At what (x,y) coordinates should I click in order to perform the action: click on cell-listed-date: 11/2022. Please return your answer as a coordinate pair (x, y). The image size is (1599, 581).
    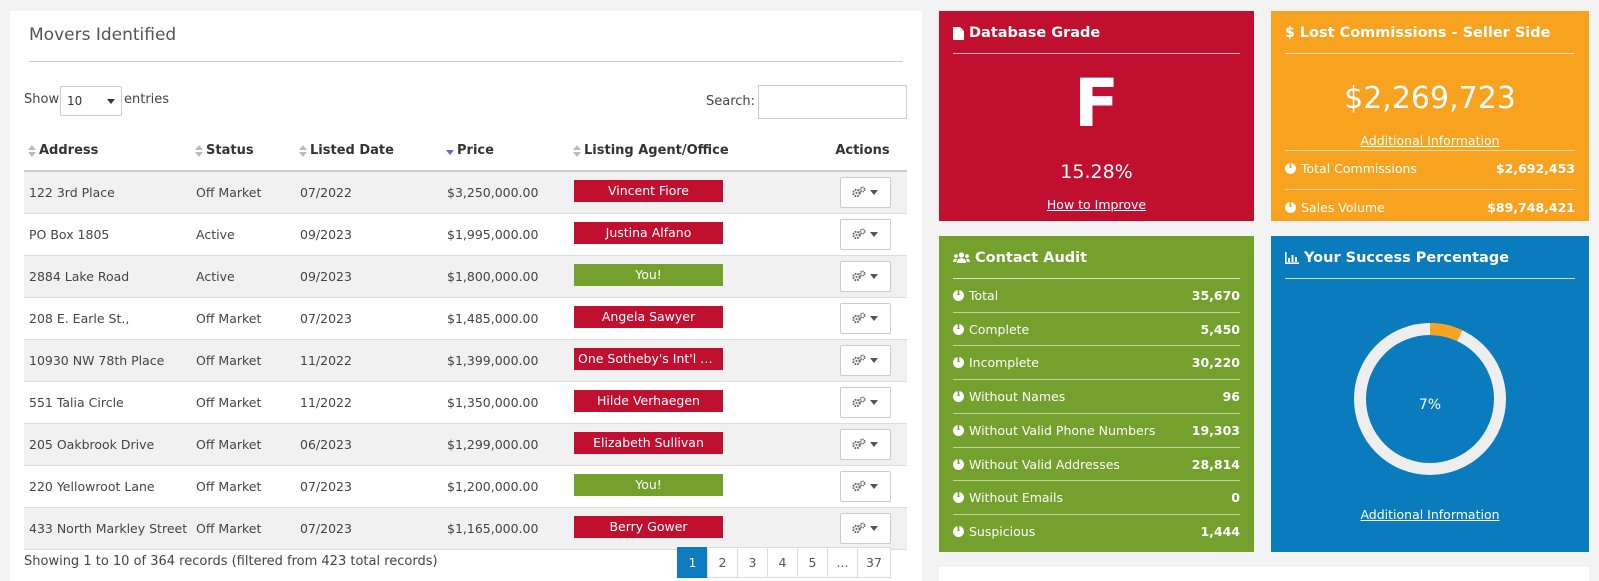
    Looking at the image, I should click on (368, 402).